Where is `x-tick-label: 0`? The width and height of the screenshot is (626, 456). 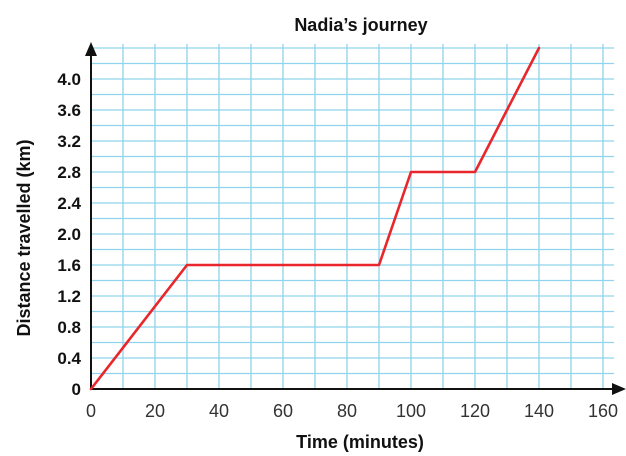 x-tick-label: 0 is located at coordinates (91, 411).